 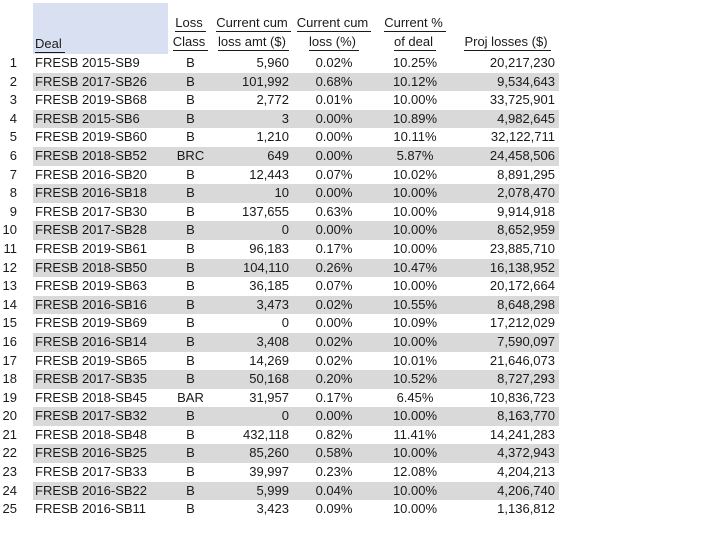 I want to click on cell-proj-losses: 7,590,097, so click(x=507, y=342).